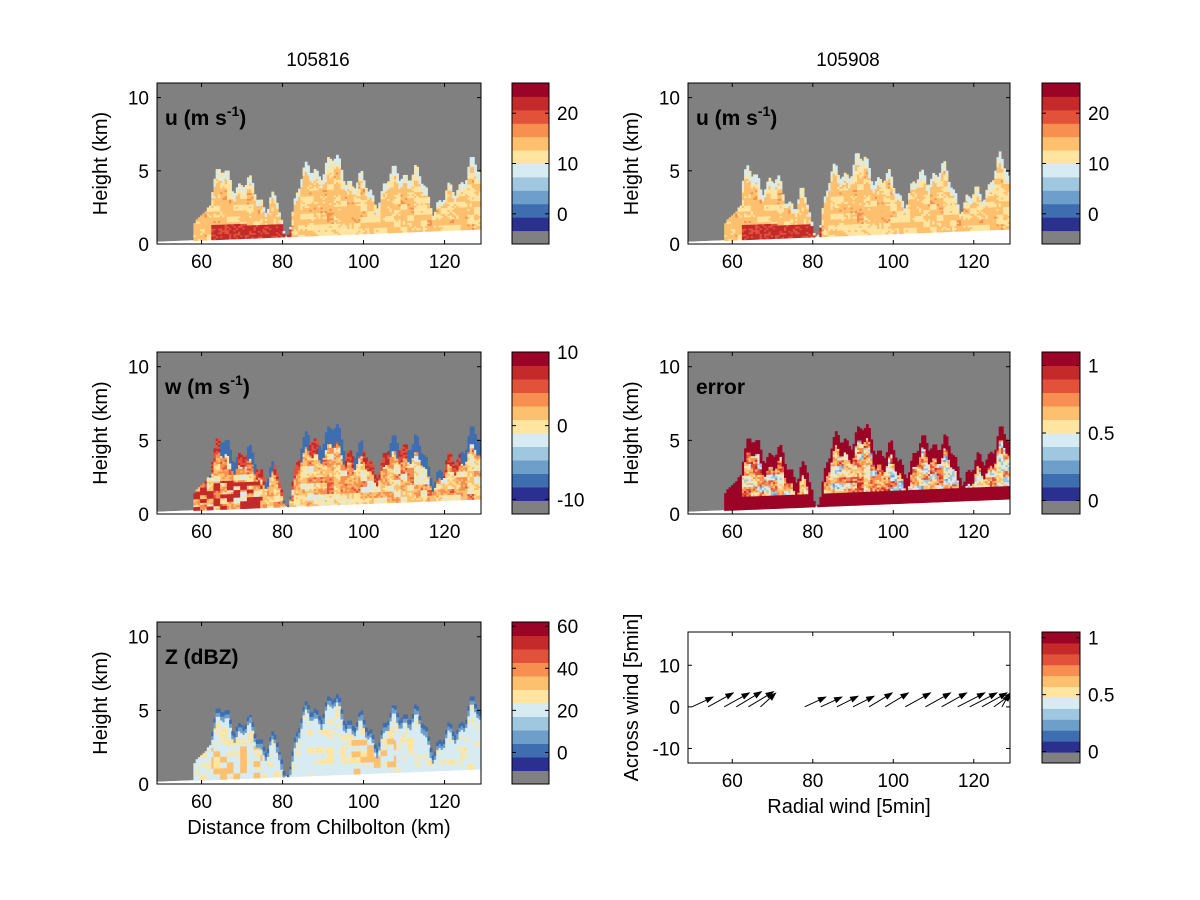 The image size is (1200, 900). I want to click on column-title-left: 105816, so click(317, 60).